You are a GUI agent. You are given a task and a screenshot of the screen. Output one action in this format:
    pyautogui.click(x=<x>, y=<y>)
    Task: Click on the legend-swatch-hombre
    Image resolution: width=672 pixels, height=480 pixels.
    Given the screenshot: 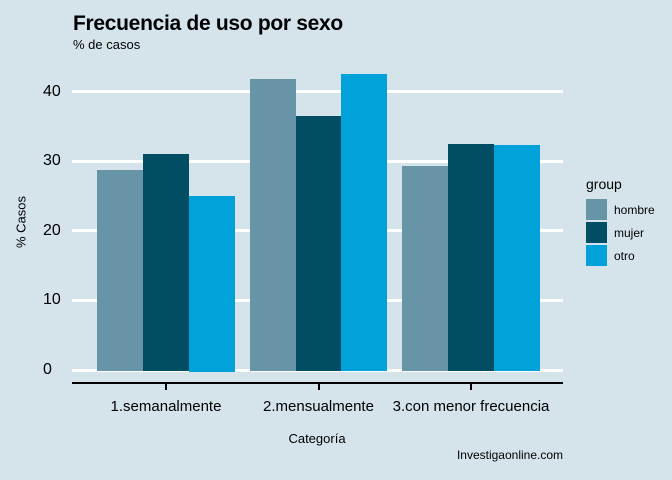 What is the action you would take?
    pyautogui.click(x=596, y=209)
    